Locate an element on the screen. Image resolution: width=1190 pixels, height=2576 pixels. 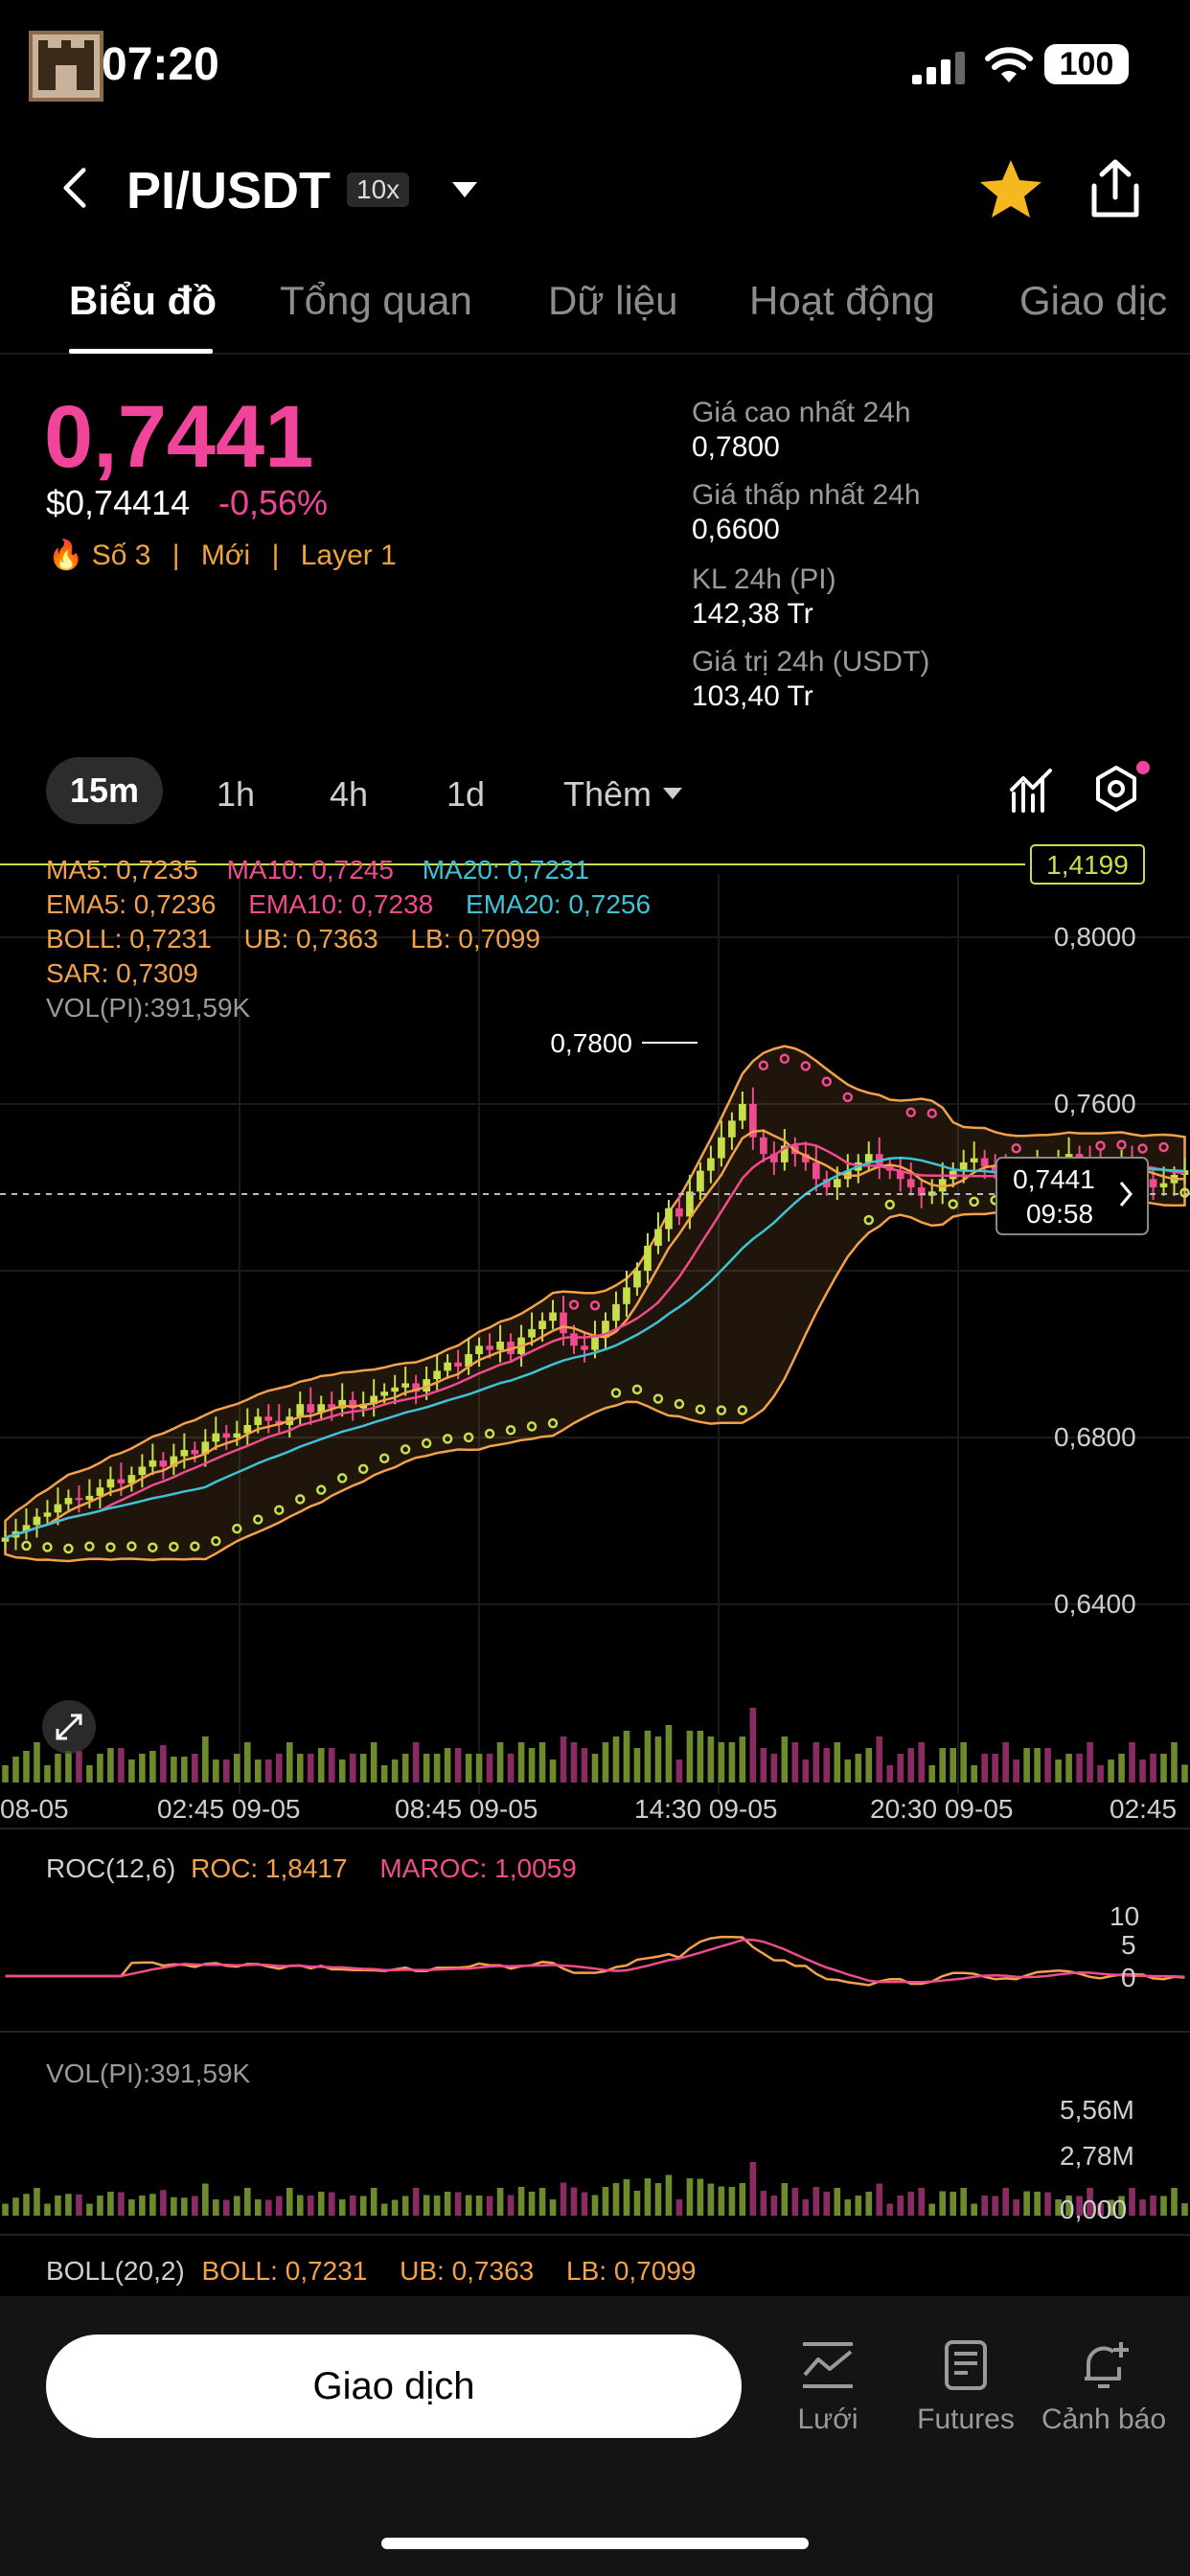
tab-chart: Biểu đồ is located at coordinates (143, 300).